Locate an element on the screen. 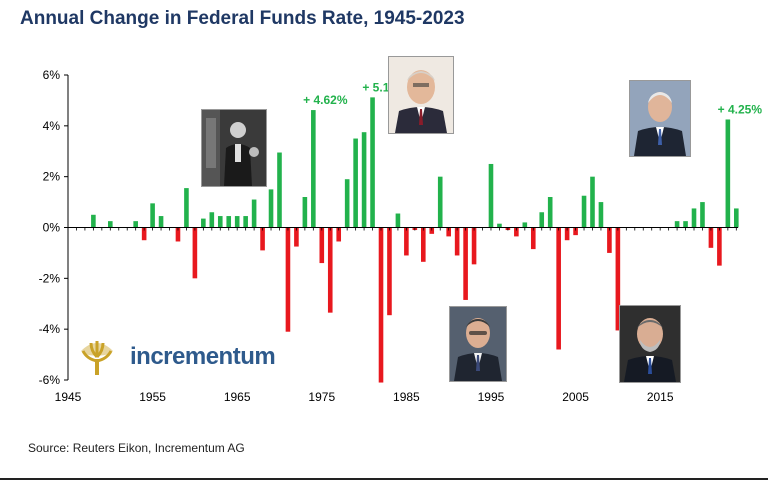  bar-1999 is located at coordinates (525, 225).